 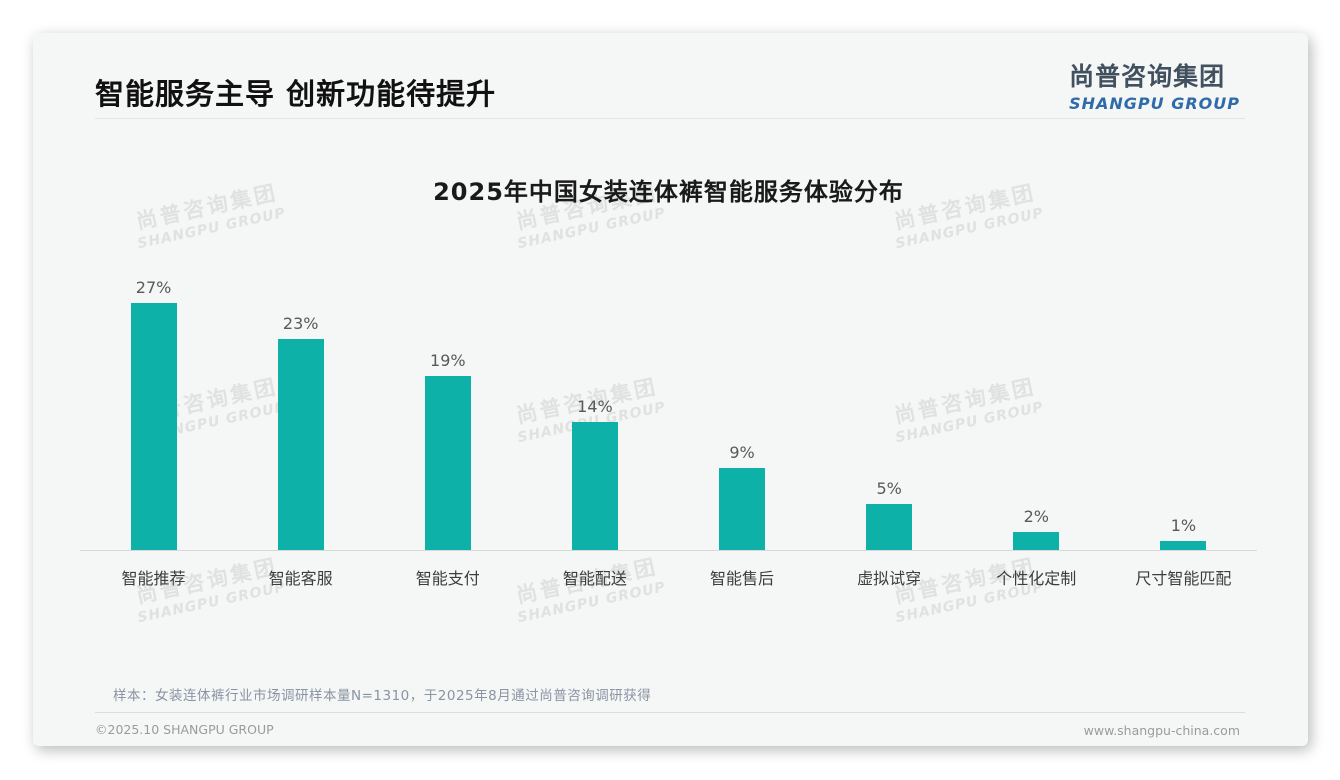 I want to click on bar-slot: 2%, so click(x=1036, y=413).